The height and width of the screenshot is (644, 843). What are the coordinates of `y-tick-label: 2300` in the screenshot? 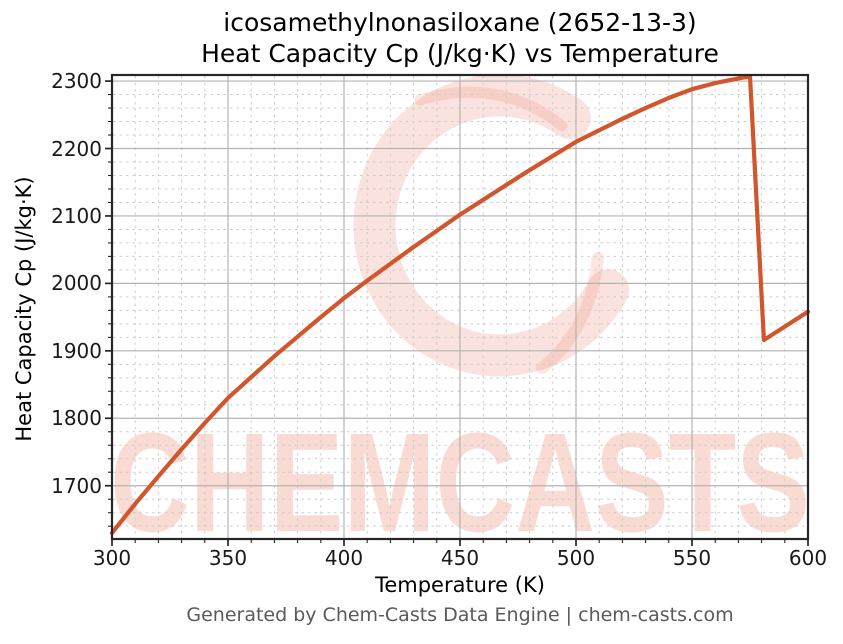 It's located at (76, 81).